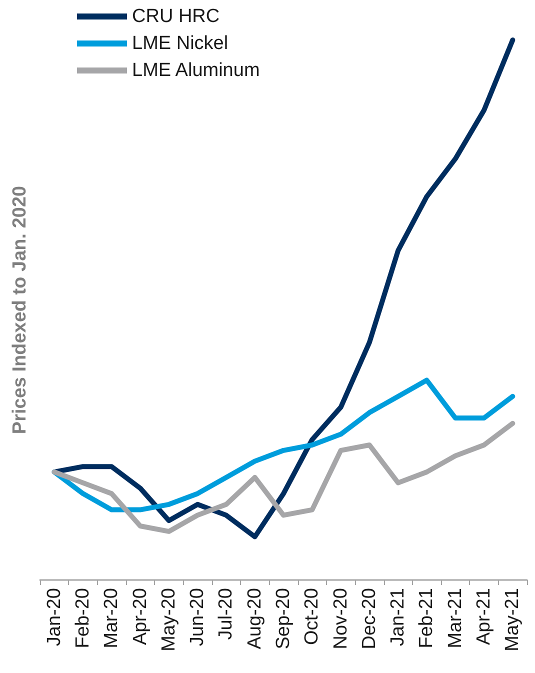 This screenshot has height=673, width=535. I want to click on x-tick-label: Oct-20, so click(312, 617).